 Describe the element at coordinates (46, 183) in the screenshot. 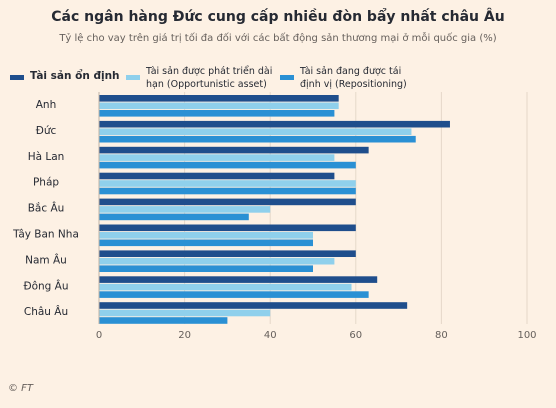

I see `category-label-3: Pháp` at that location.